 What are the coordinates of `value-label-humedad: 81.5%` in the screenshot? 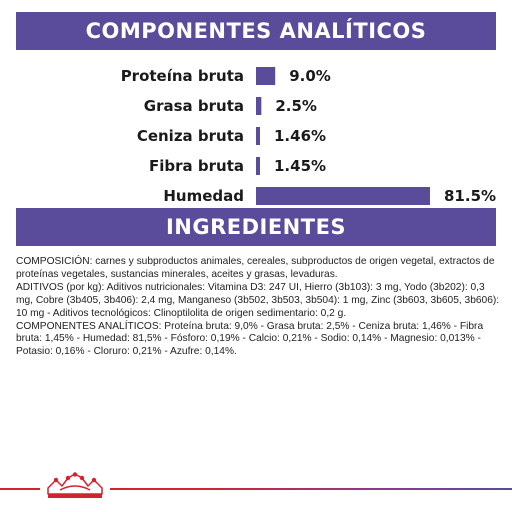 It's located at (470, 196).